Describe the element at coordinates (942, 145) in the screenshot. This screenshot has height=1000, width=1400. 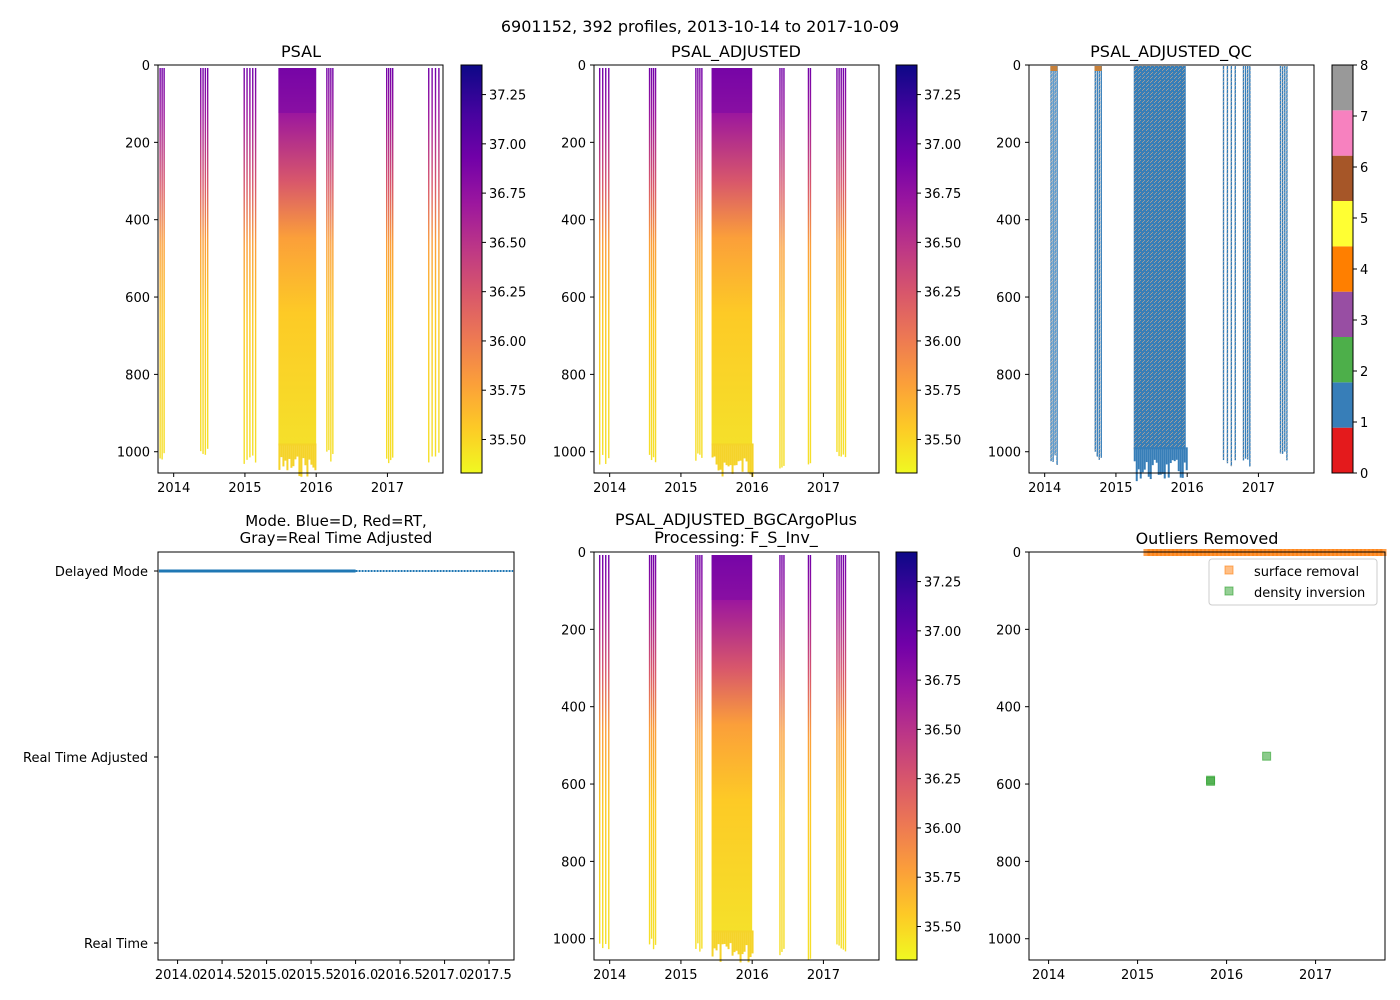
I see `colorbar-tick-label: 37.00` at that location.